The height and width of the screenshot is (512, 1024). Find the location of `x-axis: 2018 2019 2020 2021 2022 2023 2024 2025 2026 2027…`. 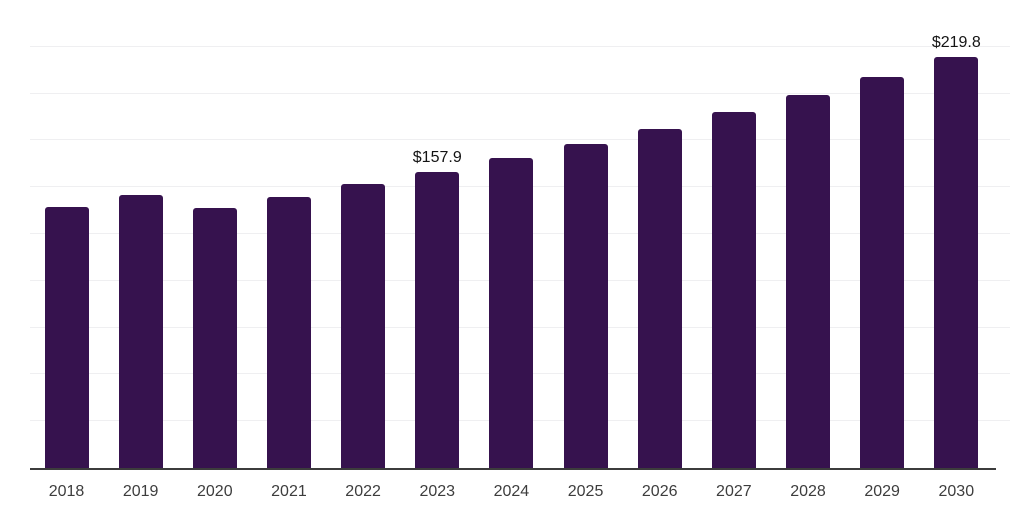

x-axis: 2018 2019 2020 2021 2022 2023 2024 2025 2026 2027… is located at coordinates (513, 493).